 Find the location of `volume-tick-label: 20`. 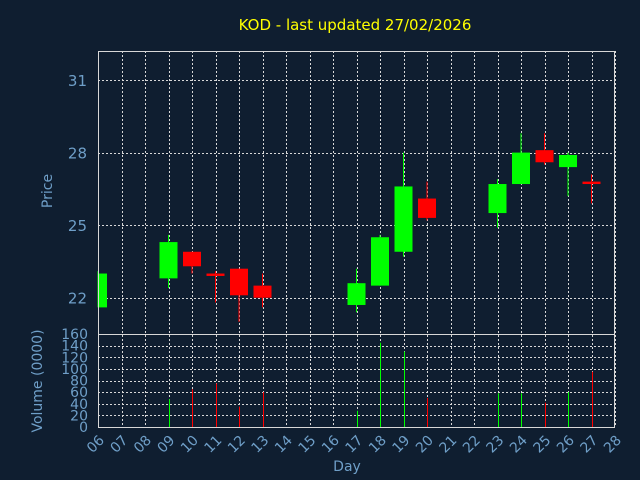

volume-tick-label: 20 is located at coordinates (79, 416).